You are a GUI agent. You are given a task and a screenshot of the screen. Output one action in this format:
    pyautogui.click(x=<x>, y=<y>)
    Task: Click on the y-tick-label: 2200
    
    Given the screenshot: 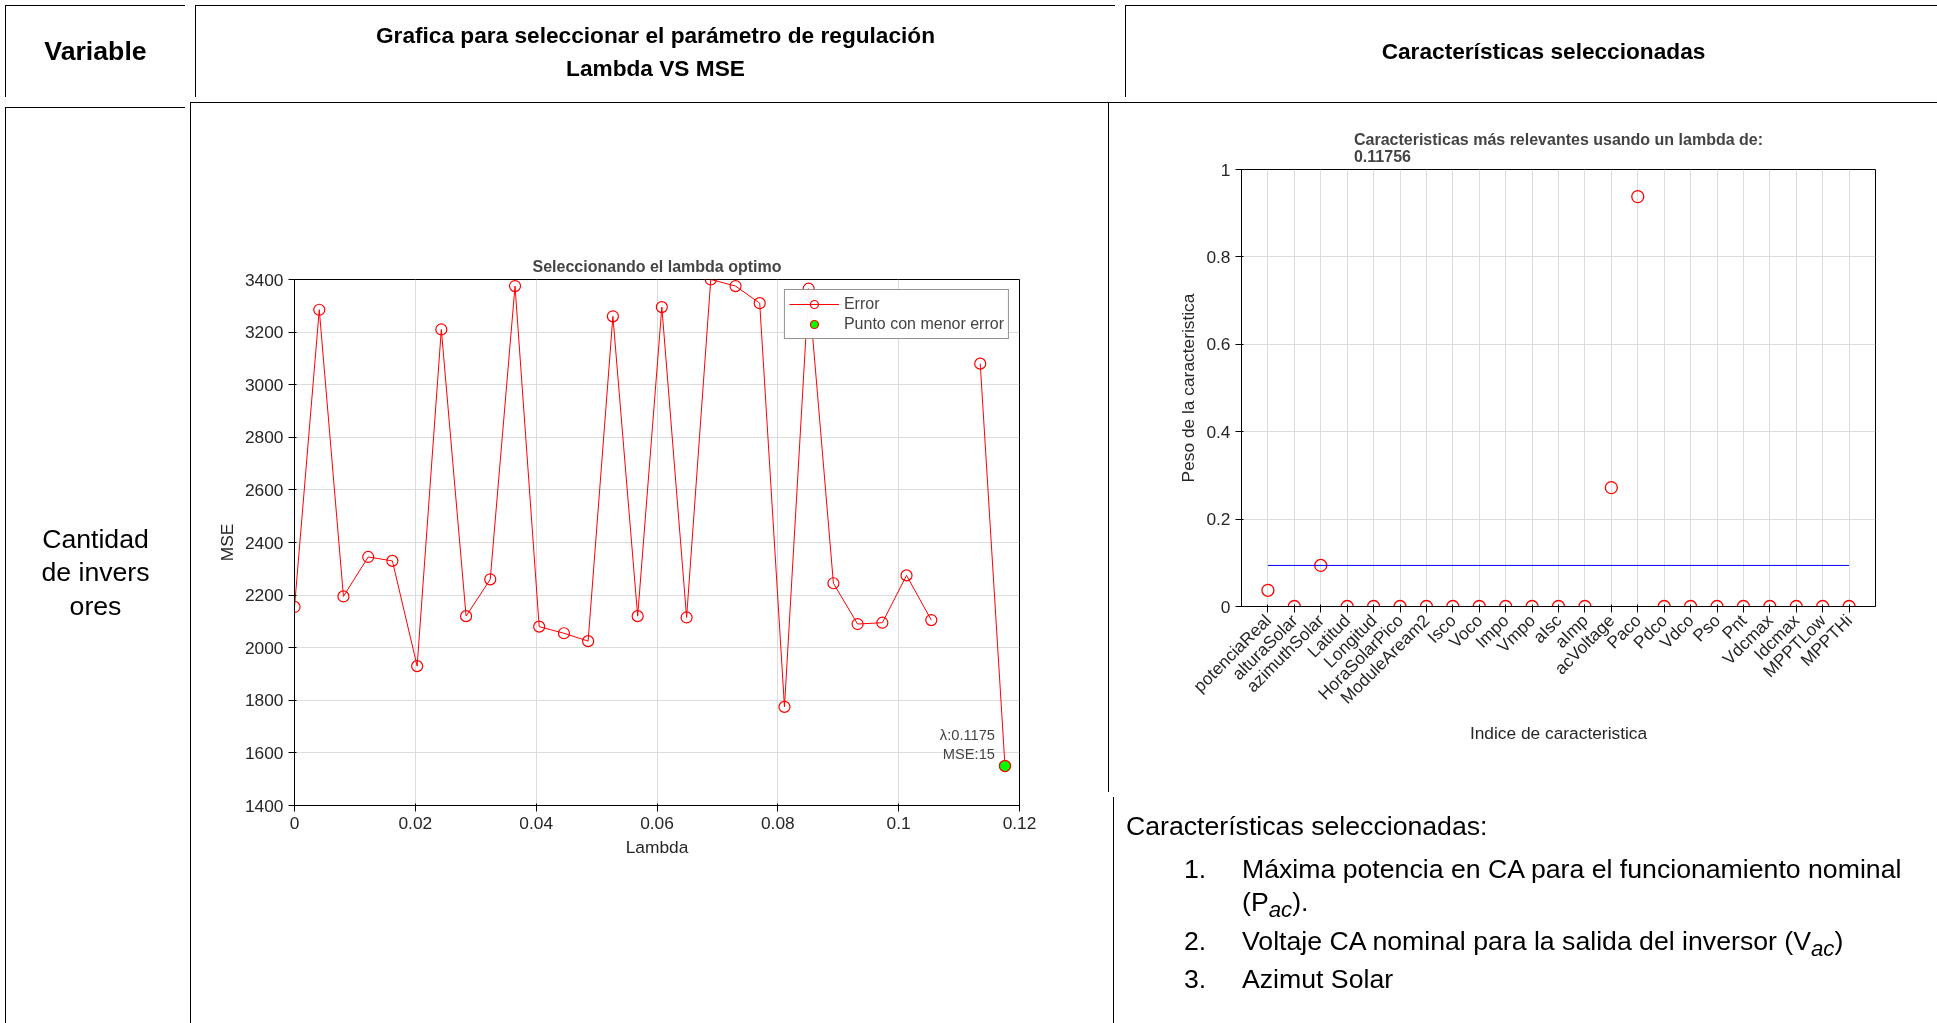 What is the action you would take?
    pyautogui.click(x=264, y=595)
    